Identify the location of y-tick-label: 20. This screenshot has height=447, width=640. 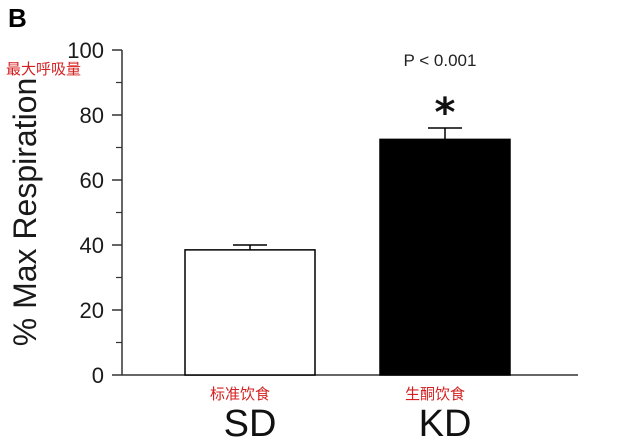
(92, 310).